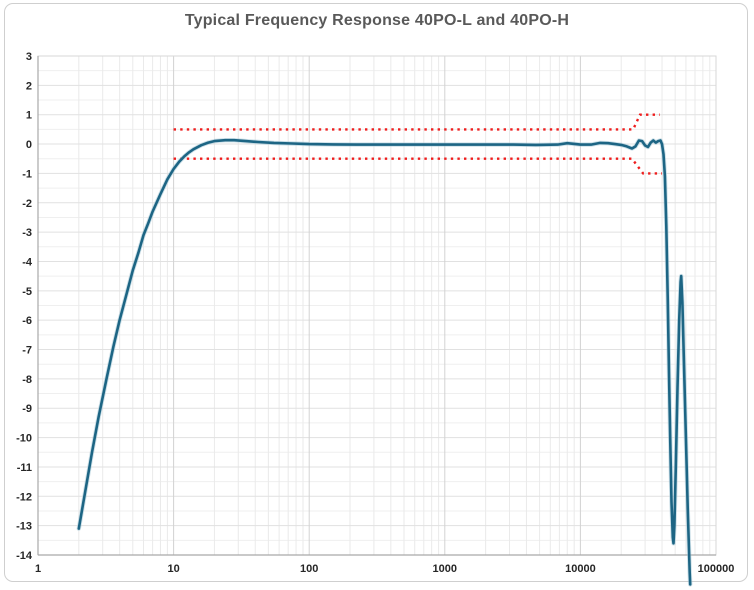 This screenshot has width=754, height=590. I want to click on y-tick-label: -9, so click(27, 409).